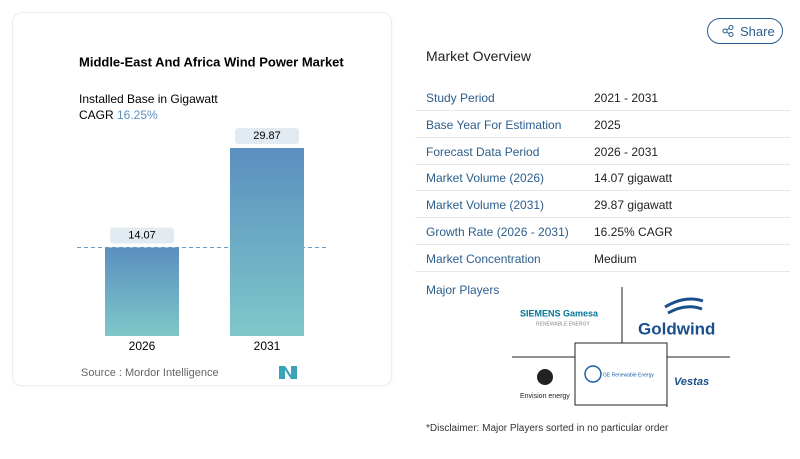  Describe the element at coordinates (633, 205) in the screenshot. I see `row-value: 29.87 gigawatt` at that location.